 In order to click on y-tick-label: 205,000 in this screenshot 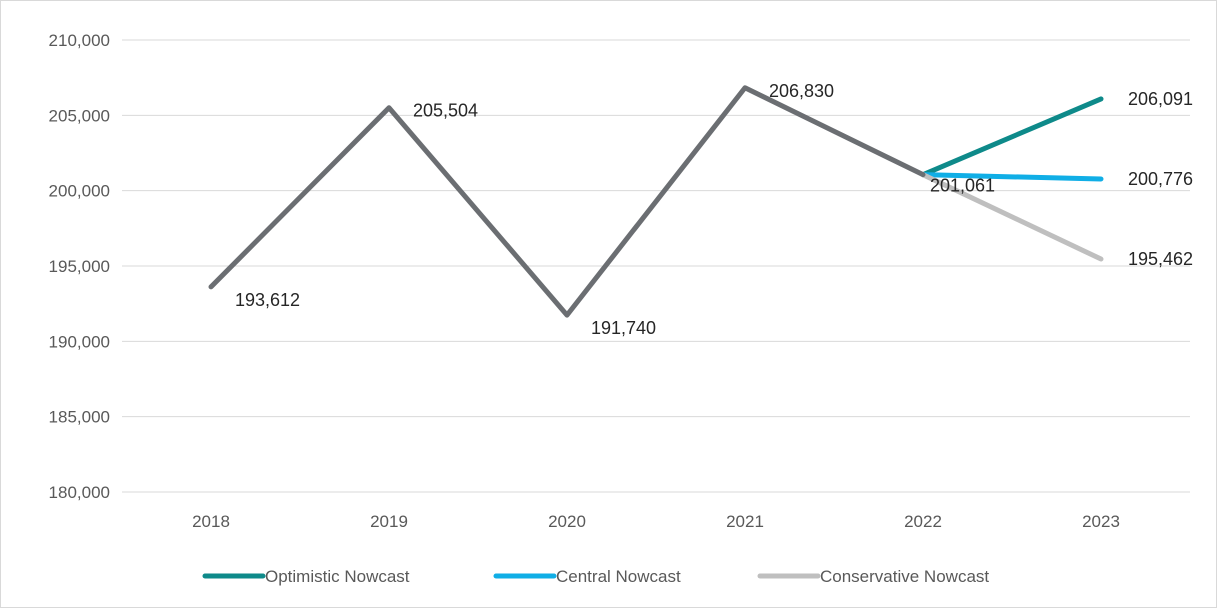, I will do `click(79, 115)`.